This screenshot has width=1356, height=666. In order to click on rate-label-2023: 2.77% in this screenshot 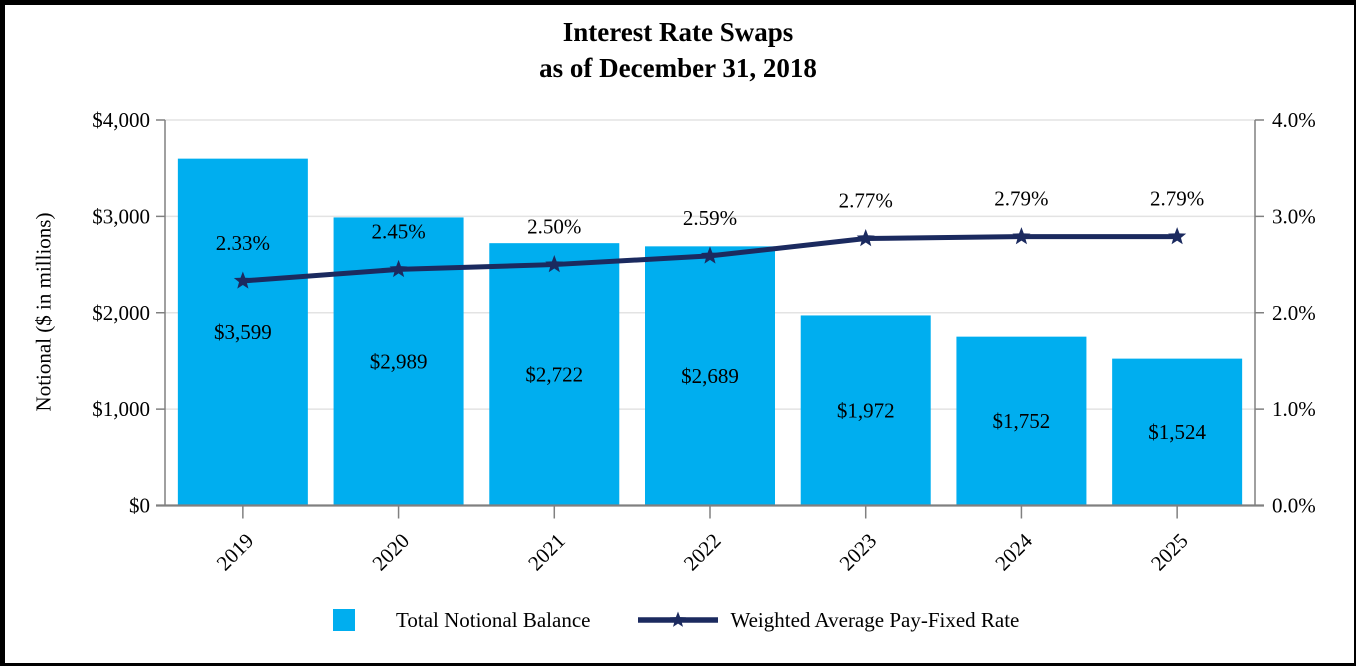, I will do `click(866, 201)`.